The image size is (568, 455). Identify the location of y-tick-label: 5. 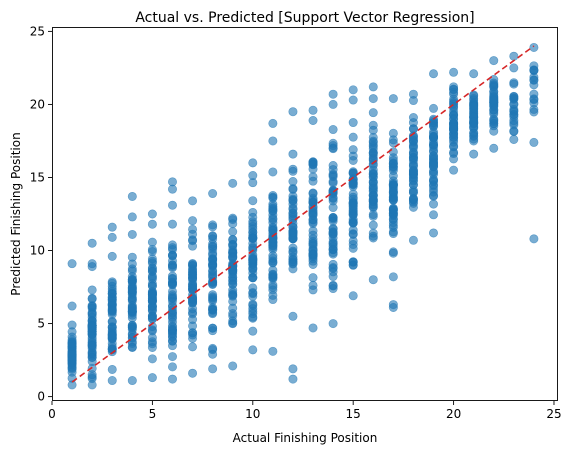
(41, 324).